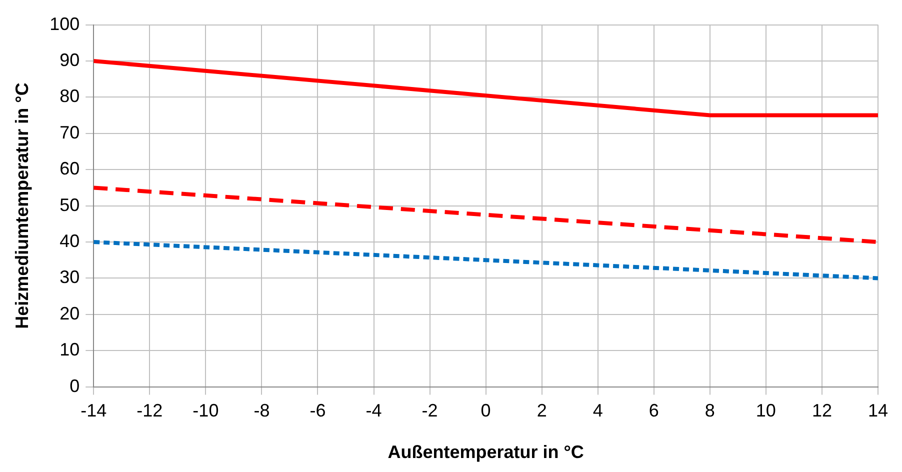 This screenshot has width=902, height=472. Describe the element at coordinates (318, 410) in the screenshot. I see `x-tick-label: -6` at that location.